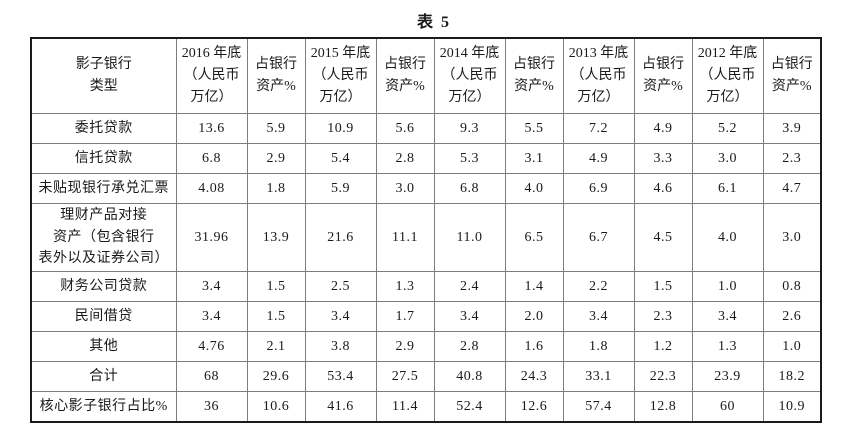 This screenshot has height=435, width=868. What do you see at coordinates (727, 377) in the screenshot?
I see `data-cell: 23.9` at bounding box center [727, 377].